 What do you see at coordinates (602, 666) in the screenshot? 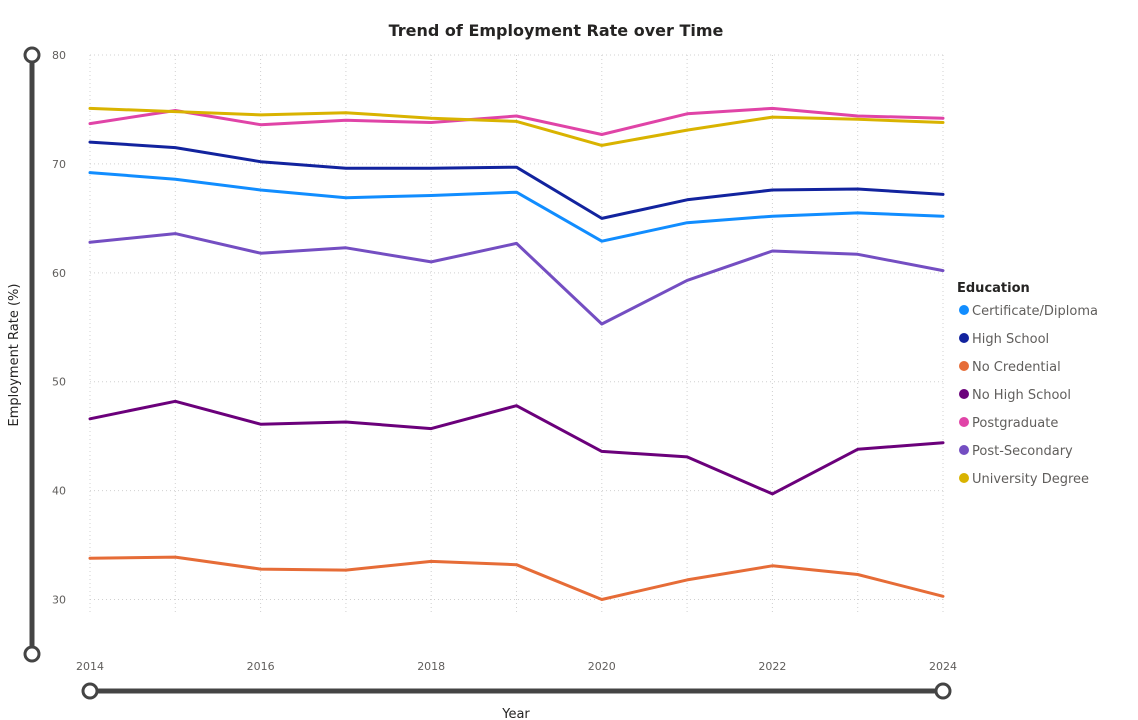
I see `x-tick-label: 2020` at bounding box center [602, 666].